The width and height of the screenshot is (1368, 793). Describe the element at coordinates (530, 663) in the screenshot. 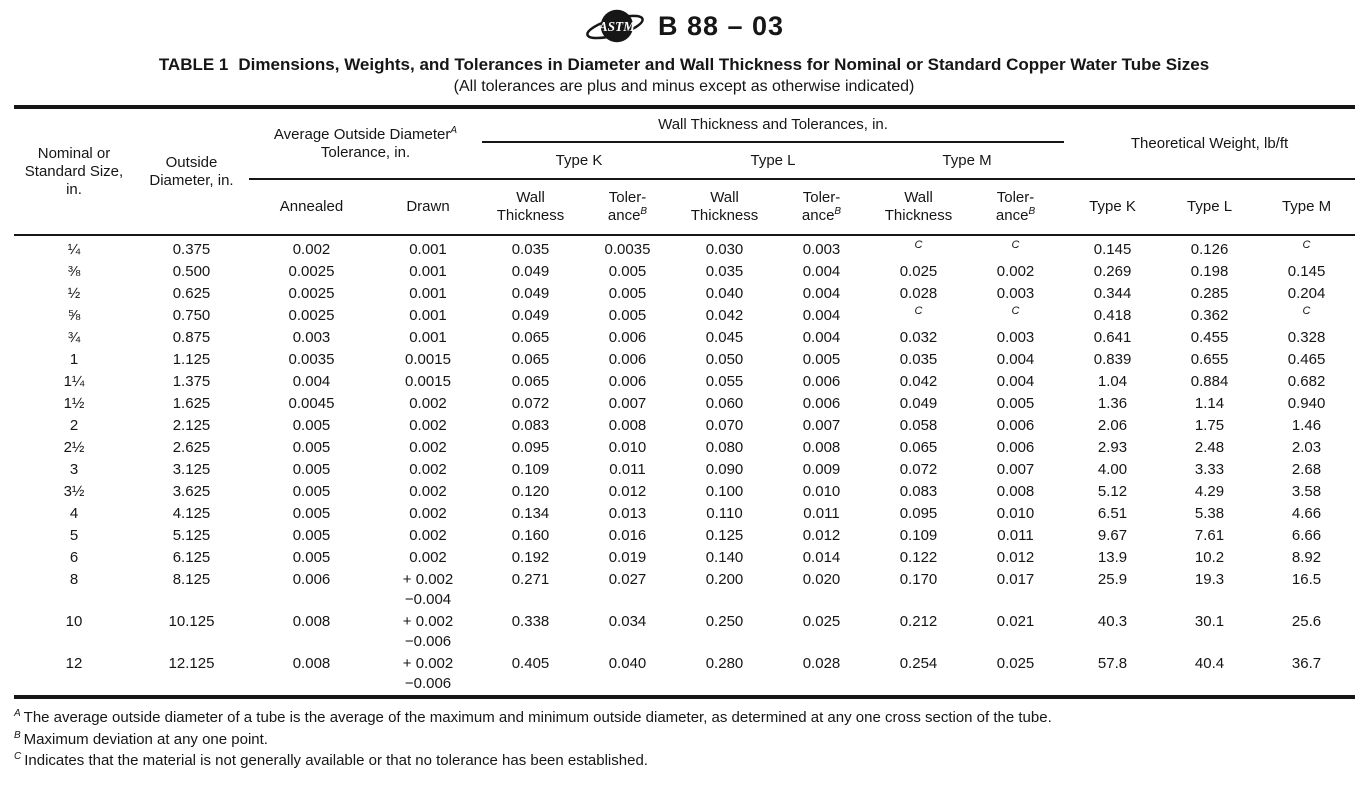

I see `cell-k_wall: 0.405` at that location.